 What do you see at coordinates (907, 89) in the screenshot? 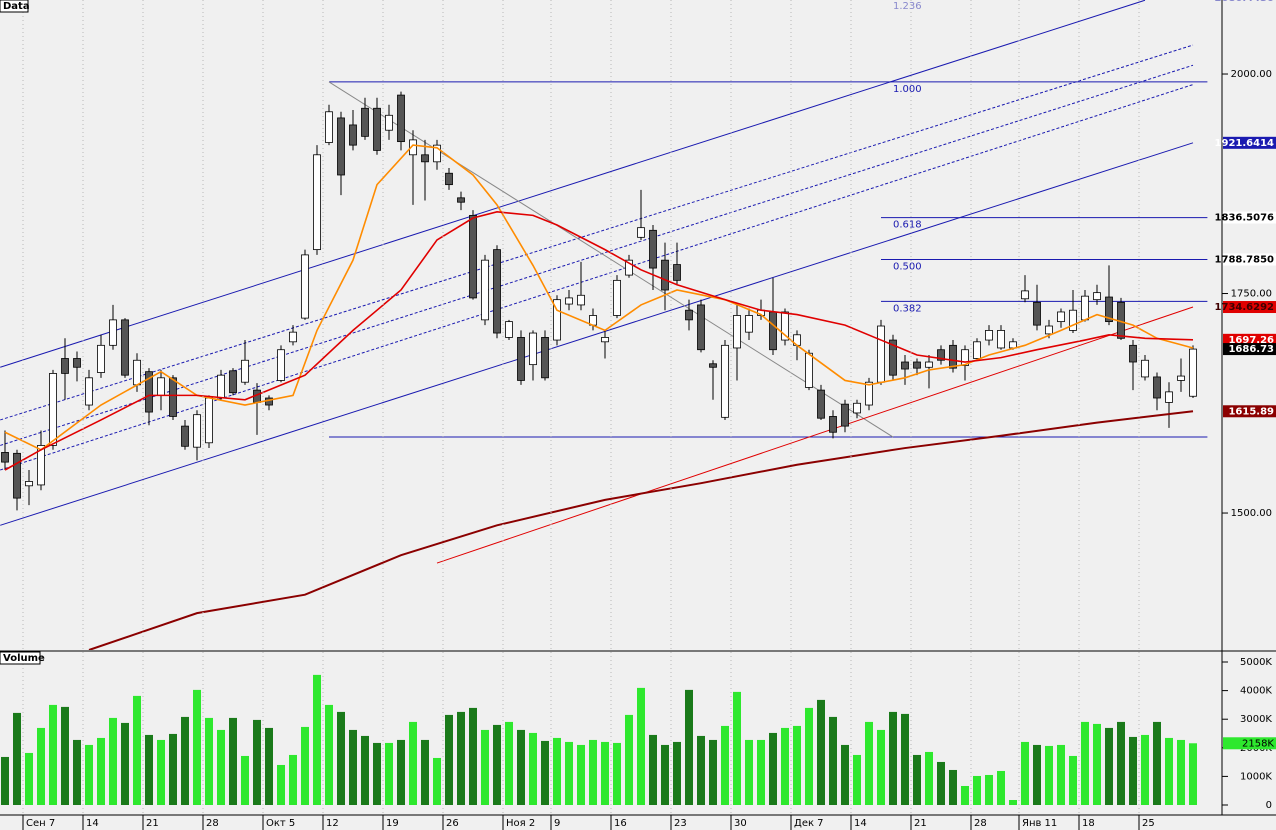
I see `fib-label: 1.000` at bounding box center [907, 89].